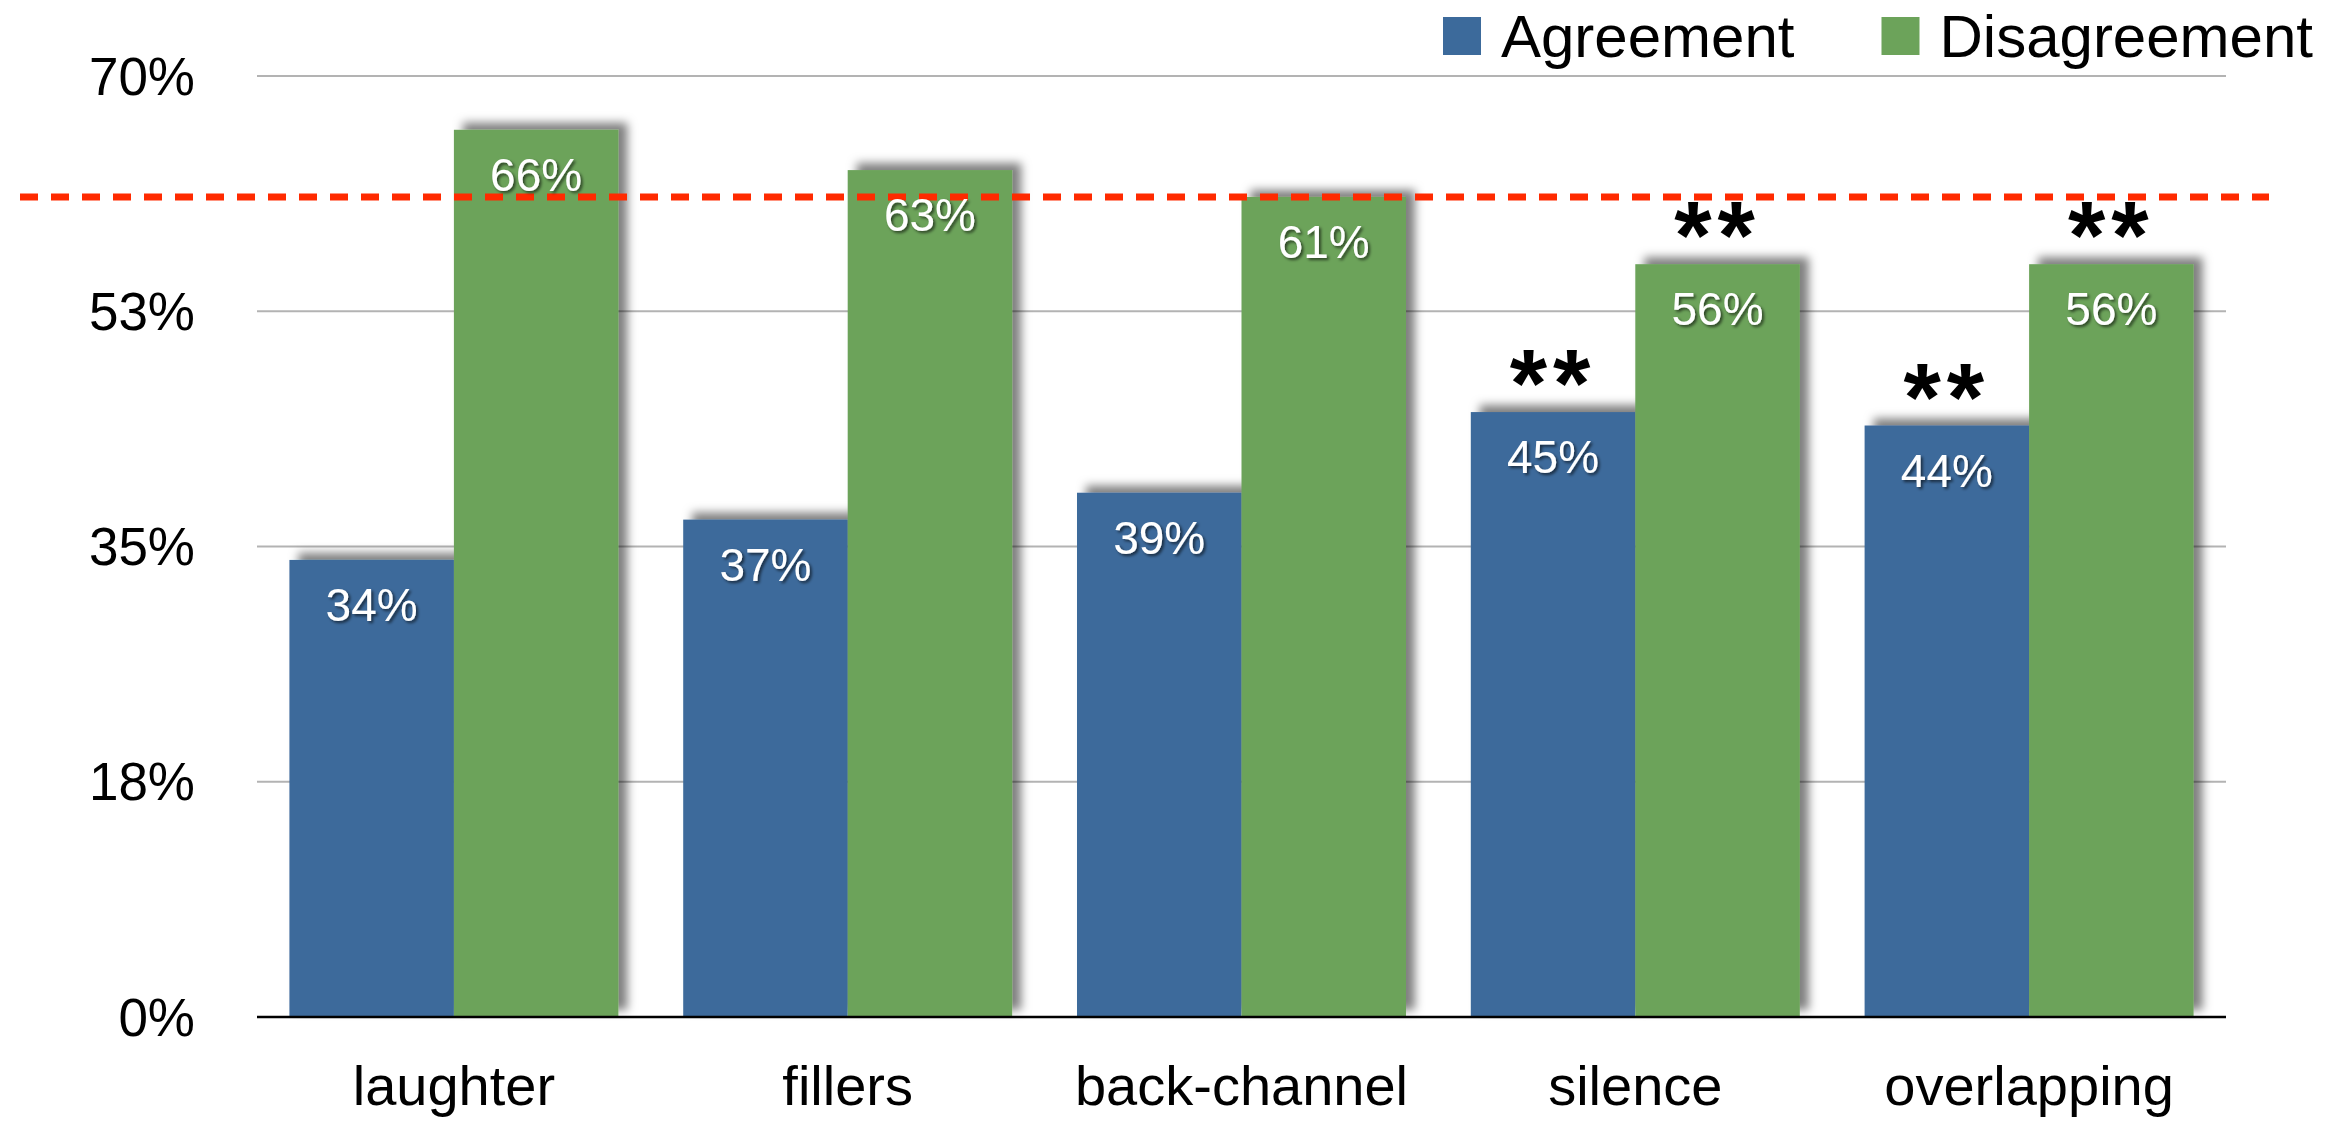  What do you see at coordinates (141, 76) in the screenshot?
I see `y-tick-label: 70%` at bounding box center [141, 76].